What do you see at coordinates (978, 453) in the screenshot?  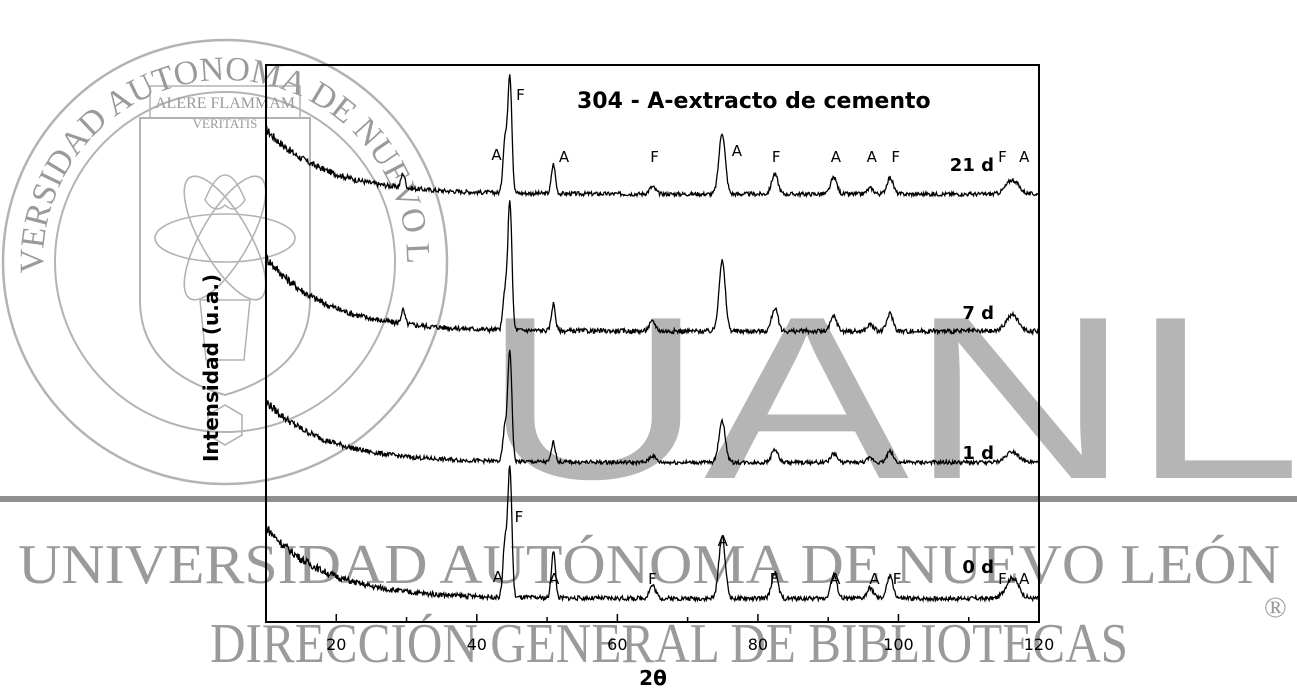 I see `series-label: 1 d` at bounding box center [978, 453].